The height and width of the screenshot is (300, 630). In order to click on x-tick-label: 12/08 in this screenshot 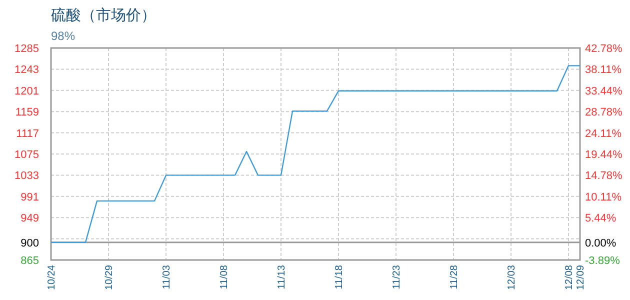, I will do `click(569, 277)`.